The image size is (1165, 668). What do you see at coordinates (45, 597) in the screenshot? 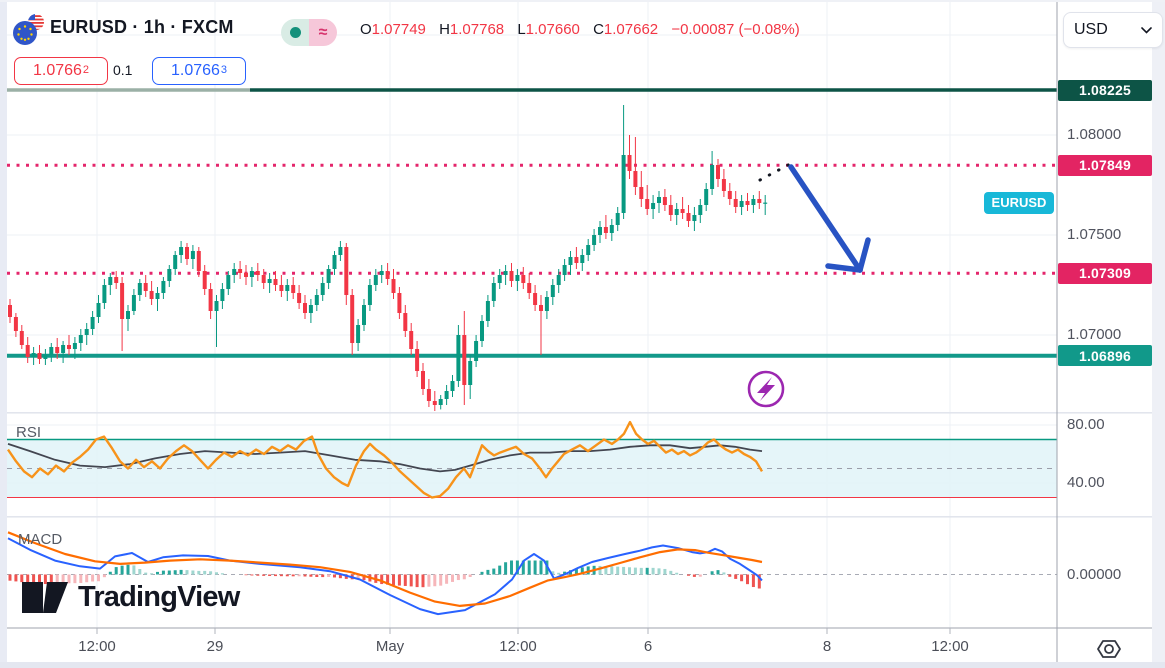
I see `tradingview-mark-icon` at bounding box center [45, 597].